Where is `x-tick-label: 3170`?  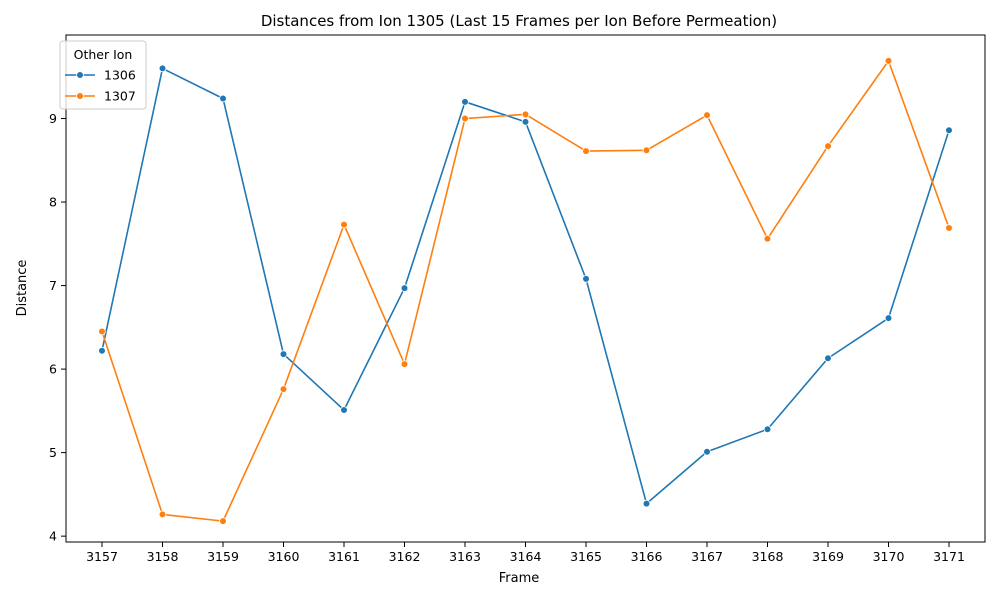 x-tick-label: 3170 is located at coordinates (889, 556).